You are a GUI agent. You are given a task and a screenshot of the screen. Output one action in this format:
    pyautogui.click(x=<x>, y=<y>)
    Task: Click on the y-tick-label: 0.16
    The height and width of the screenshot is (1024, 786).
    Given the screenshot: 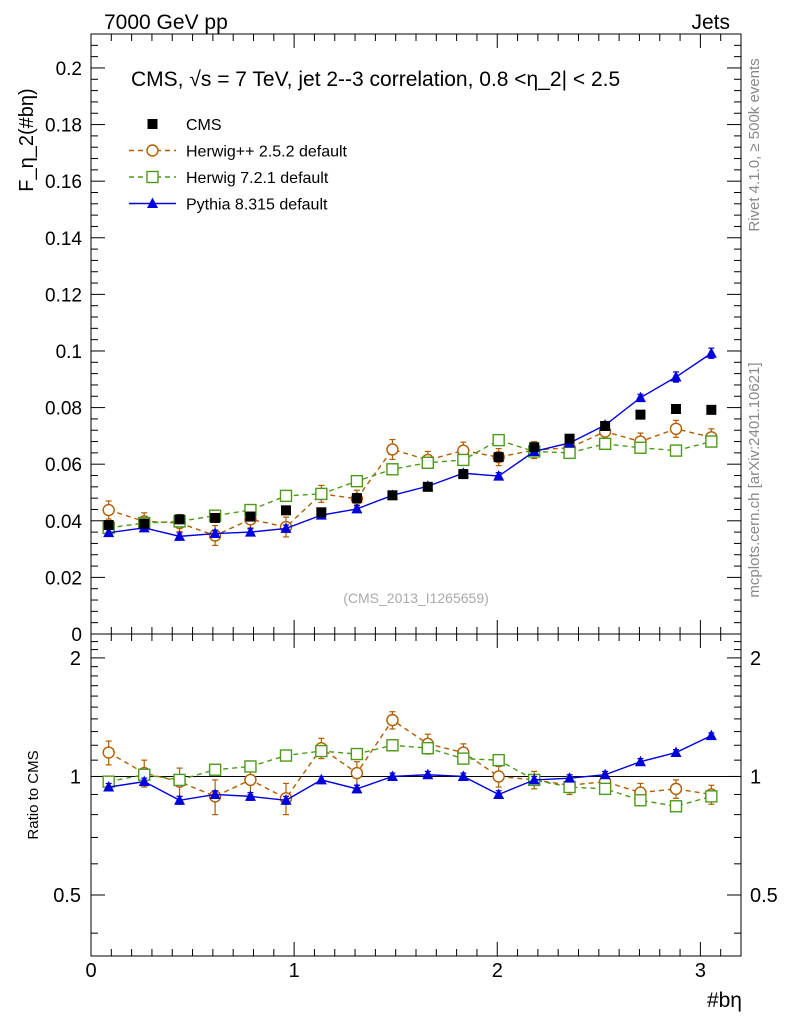 What is the action you would take?
    pyautogui.click(x=63, y=182)
    